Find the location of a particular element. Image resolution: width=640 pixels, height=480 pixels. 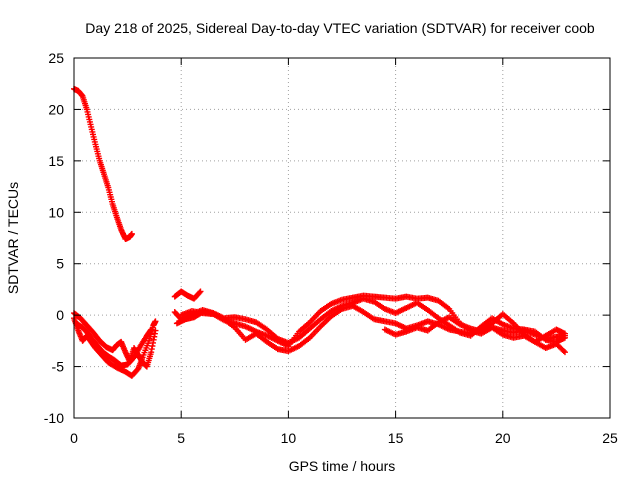

series-high-branch is located at coordinates (103, 164).